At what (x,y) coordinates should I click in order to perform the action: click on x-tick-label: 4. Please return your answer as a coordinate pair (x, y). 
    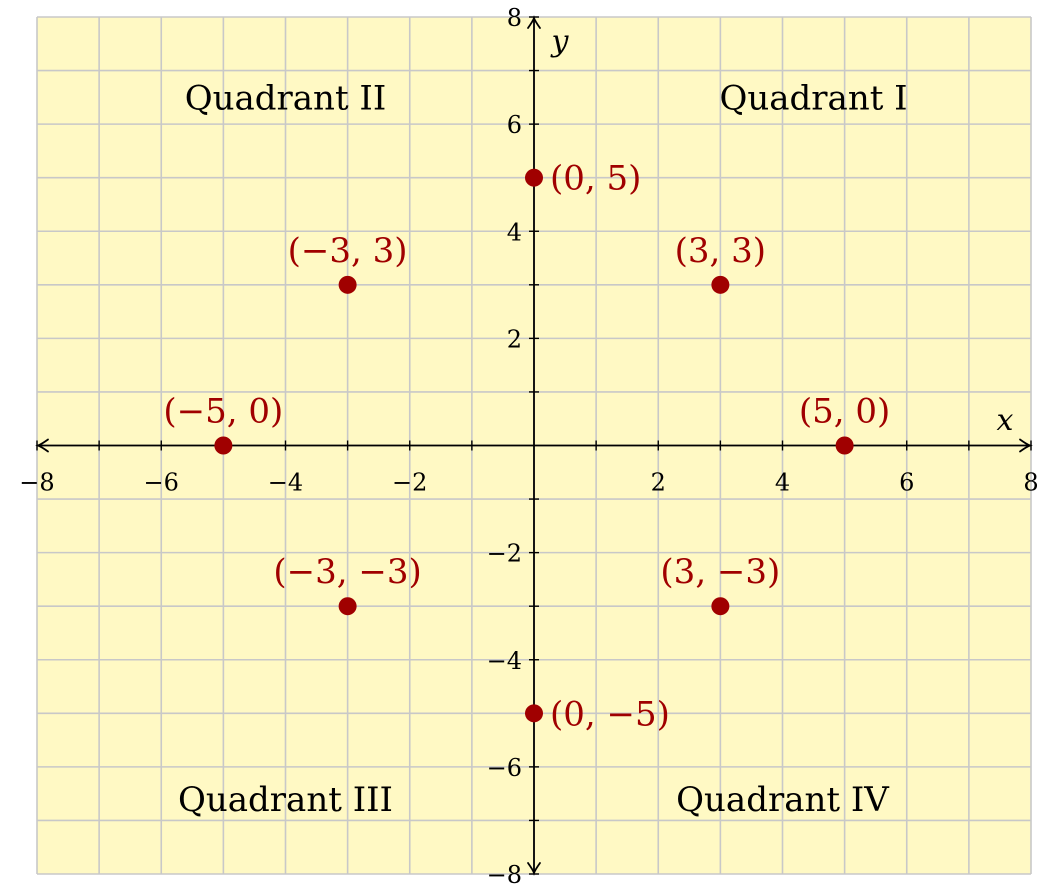
    Looking at the image, I should click on (782, 483).